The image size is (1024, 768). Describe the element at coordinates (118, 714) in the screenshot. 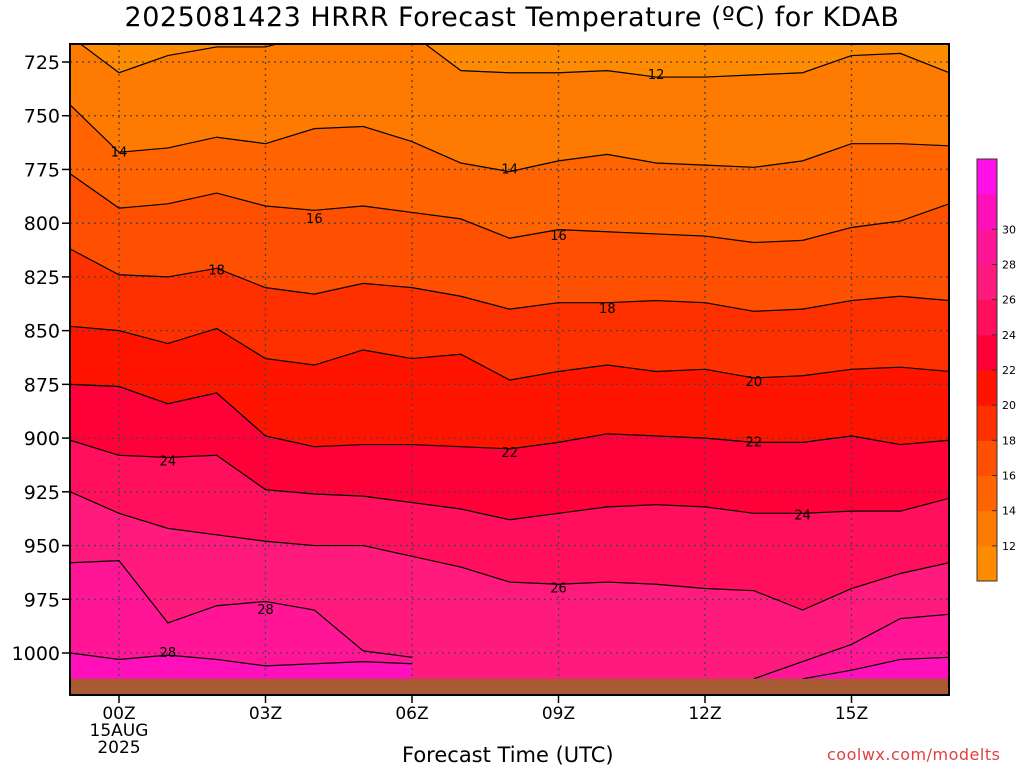

I see `x-tick-label-00Z: 00Z` at that location.